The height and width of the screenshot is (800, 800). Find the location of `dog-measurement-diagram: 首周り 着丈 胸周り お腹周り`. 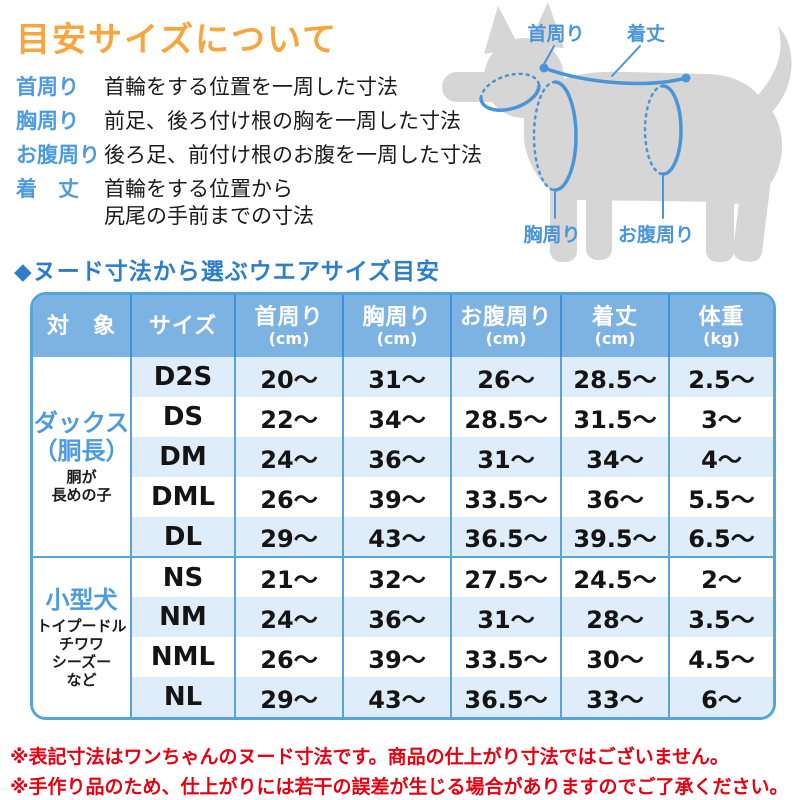

dog-measurement-diagram: 首周り 着丈 胸周り お腹周り is located at coordinates (617, 132).